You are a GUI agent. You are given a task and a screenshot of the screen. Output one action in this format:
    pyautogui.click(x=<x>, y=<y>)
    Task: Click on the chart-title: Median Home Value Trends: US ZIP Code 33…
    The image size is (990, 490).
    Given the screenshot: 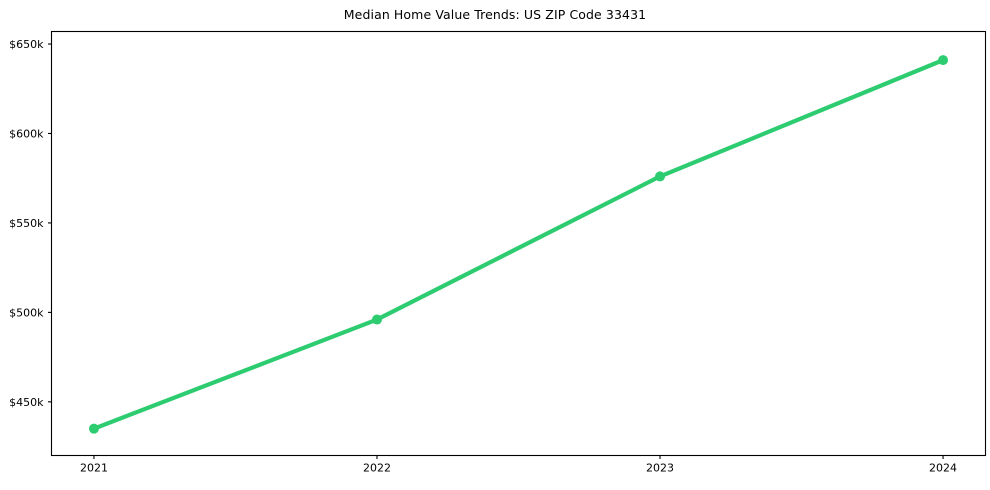 What is the action you would take?
    pyautogui.click(x=495, y=14)
    